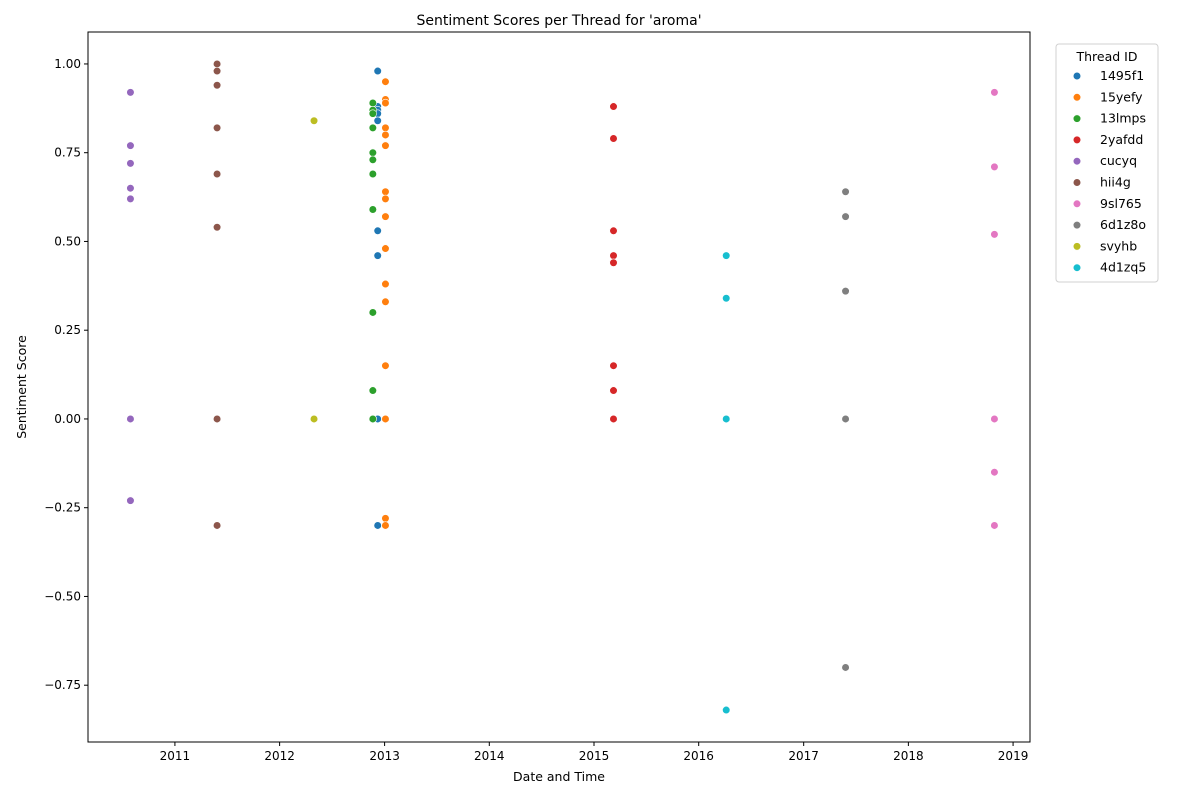 This screenshot has height=800, width=1200. I want to click on x-tick-label: 2011, so click(175, 756).